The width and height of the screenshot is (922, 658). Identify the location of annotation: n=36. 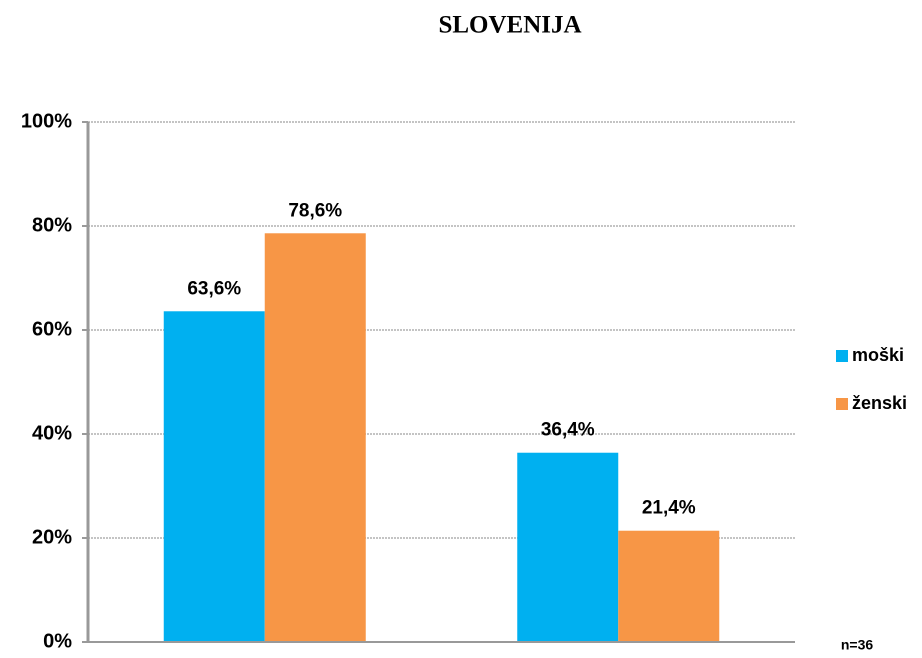
(857, 645).